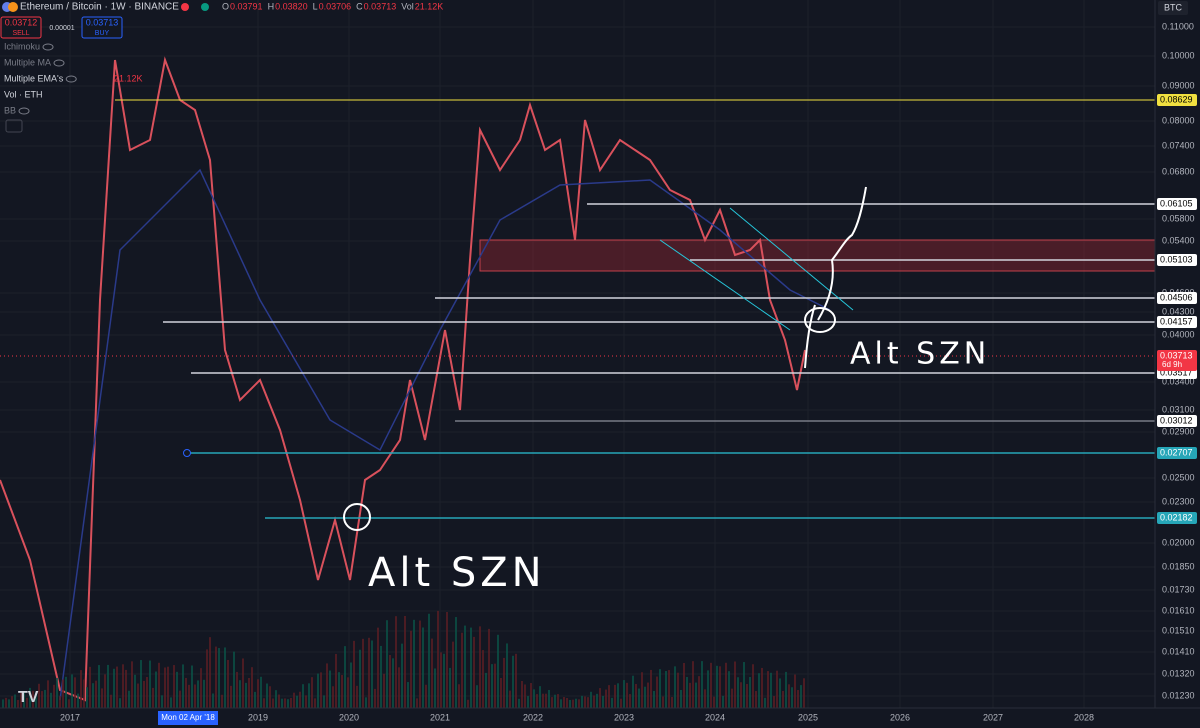 Image resolution: width=1200 pixels, height=728 pixels. Describe the element at coordinates (27, 62) in the screenshot. I see `indicator: Multiple MA` at that location.